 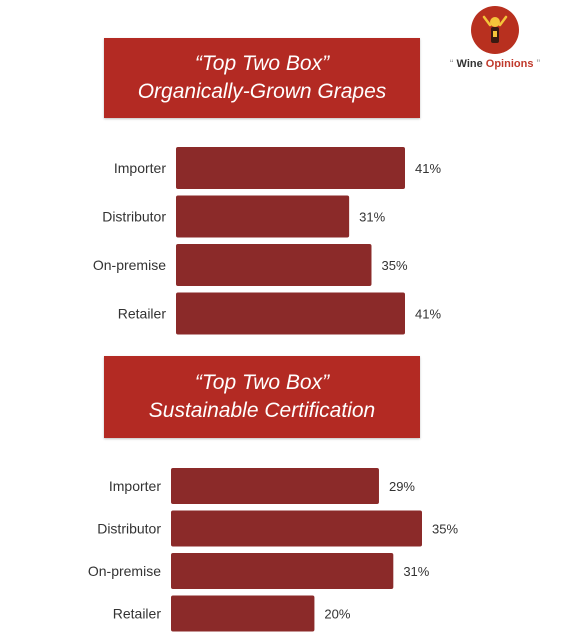 I want to click on wine-opinions-logo-icon, so click(x=495, y=30).